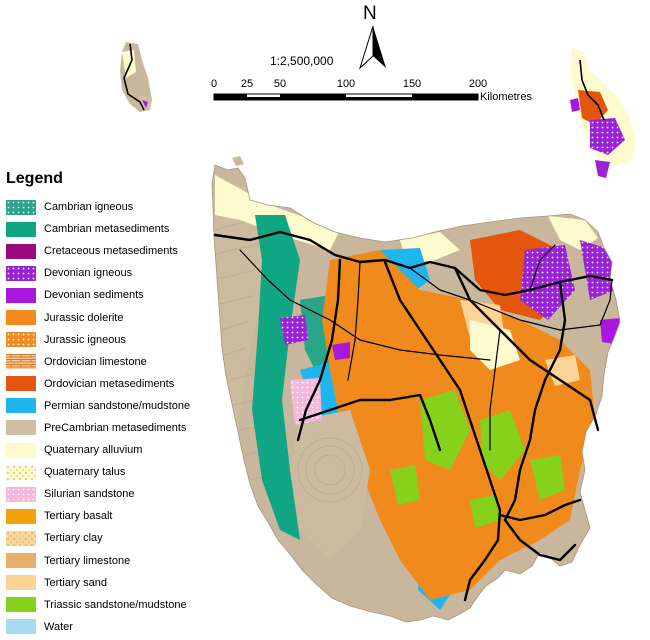 This screenshot has height=640, width=650. I want to click on north-label: N, so click(370, 13).